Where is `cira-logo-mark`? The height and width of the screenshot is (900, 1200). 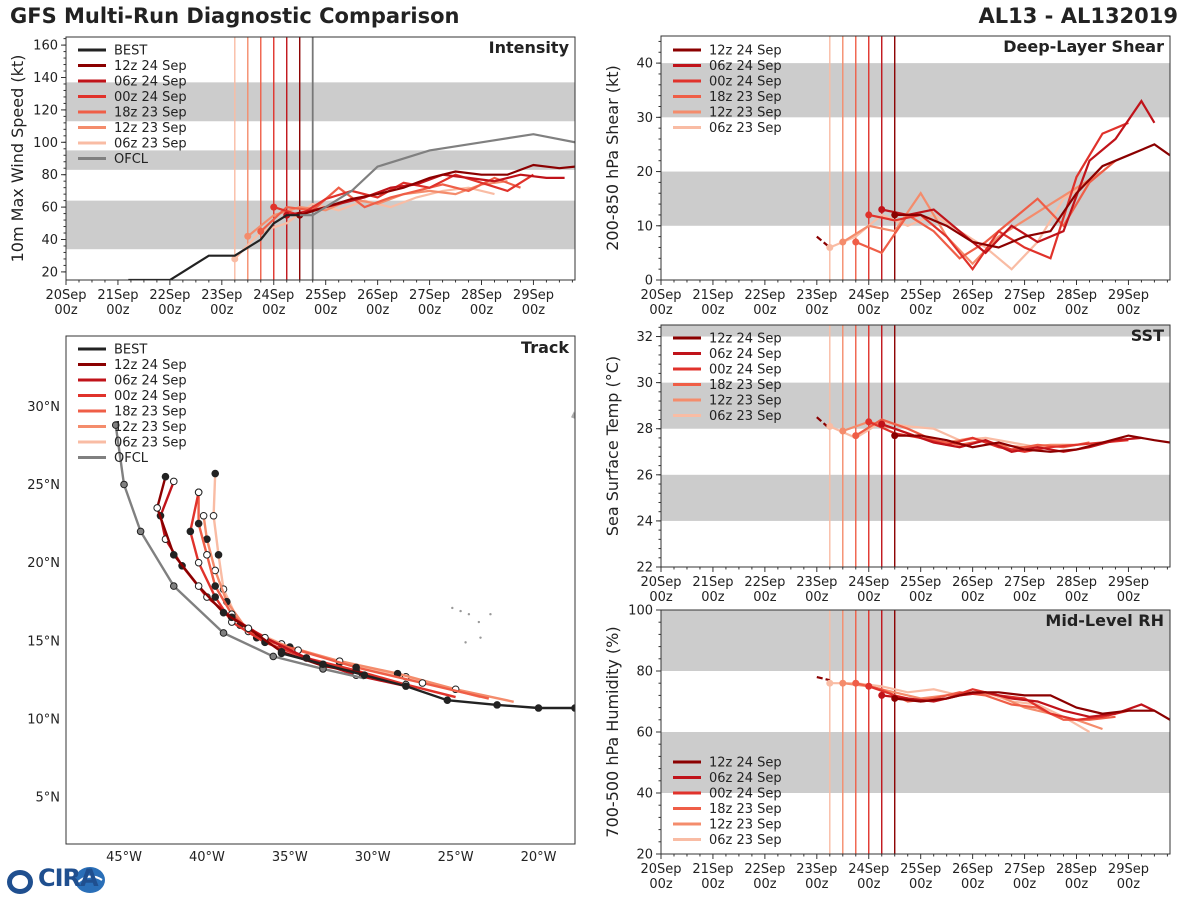 cira-logo-mark is located at coordinates (56, 880).